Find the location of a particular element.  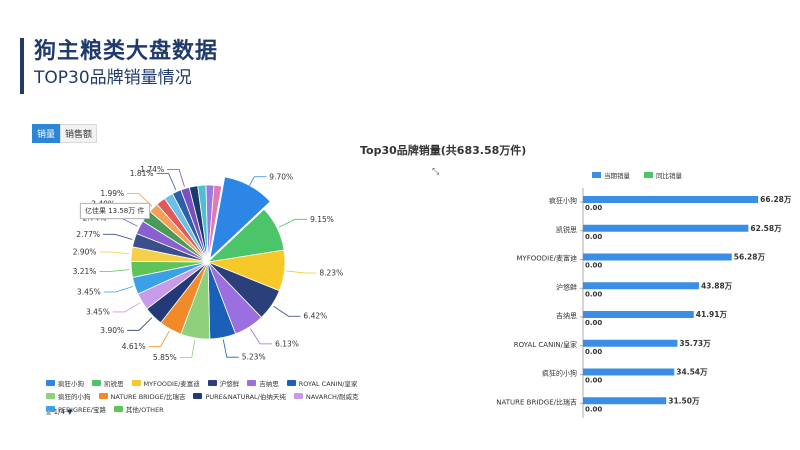

bar-value-label: 66.28万 is located at coordinates (776, 199).